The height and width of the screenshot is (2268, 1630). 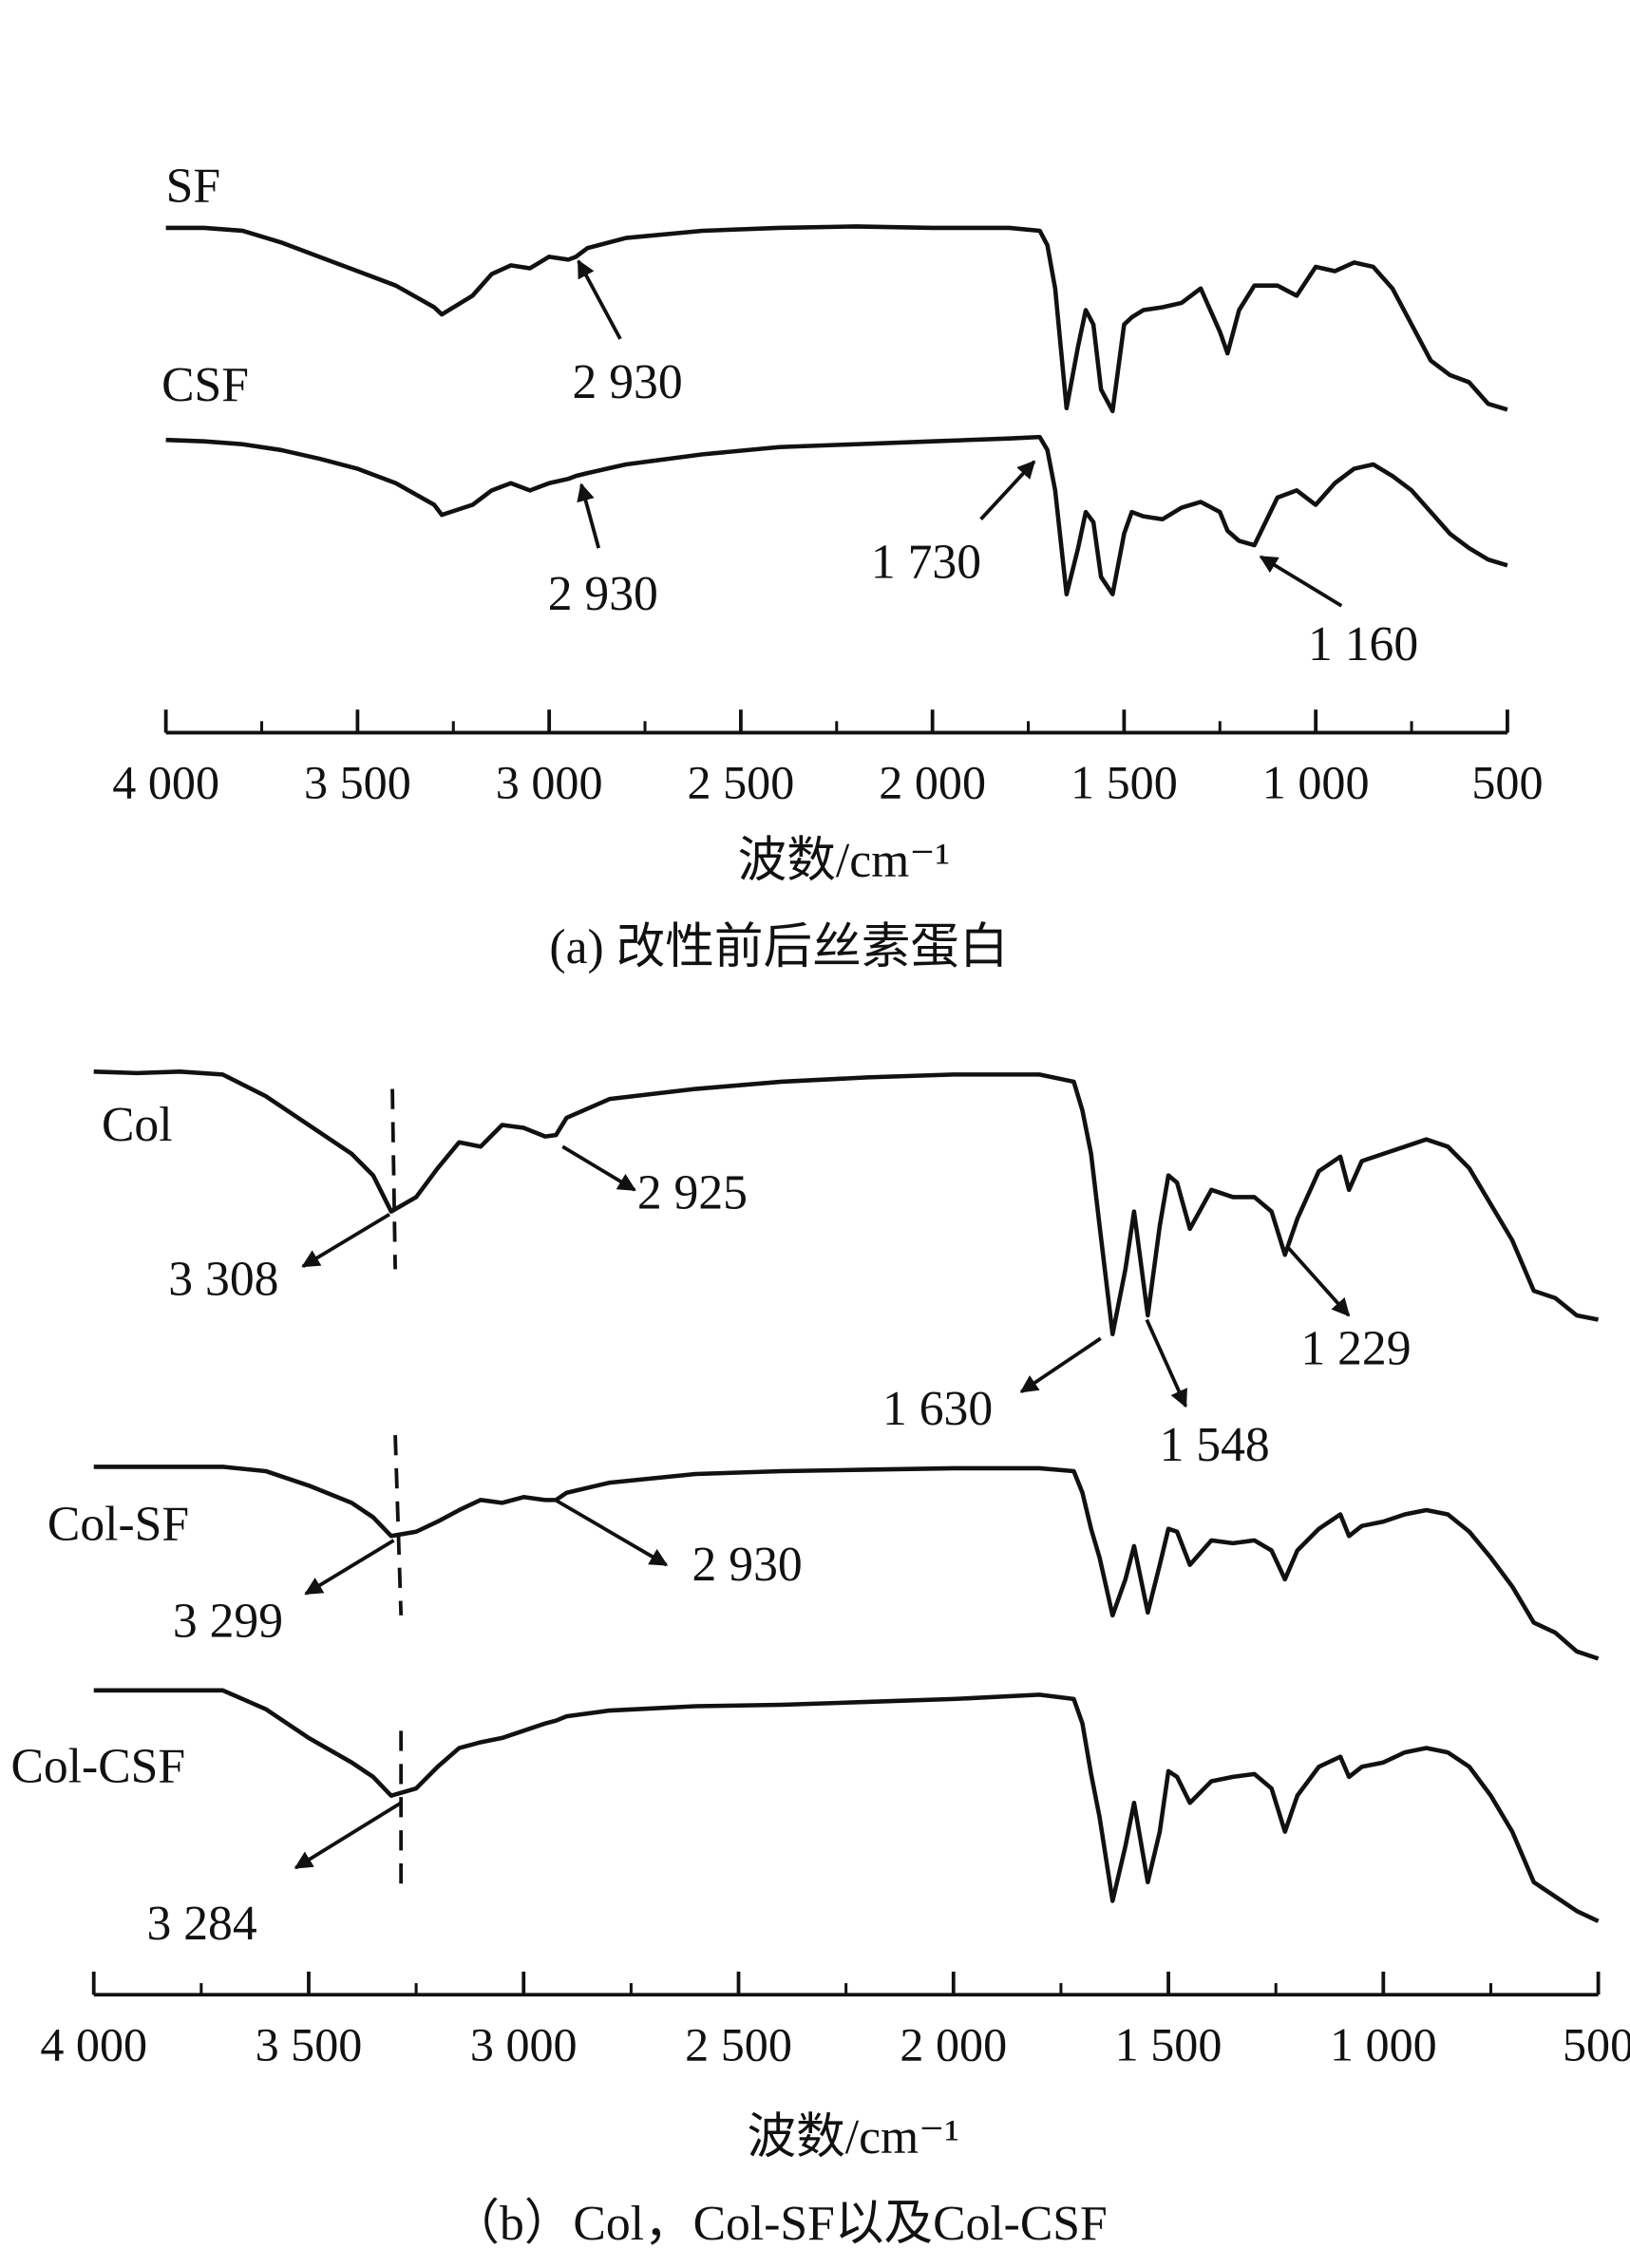 What do you see at coordinates (1355, 1348) in the screenshot?
I see `annotation: 1 229` at bounding box center [1355, 1348].